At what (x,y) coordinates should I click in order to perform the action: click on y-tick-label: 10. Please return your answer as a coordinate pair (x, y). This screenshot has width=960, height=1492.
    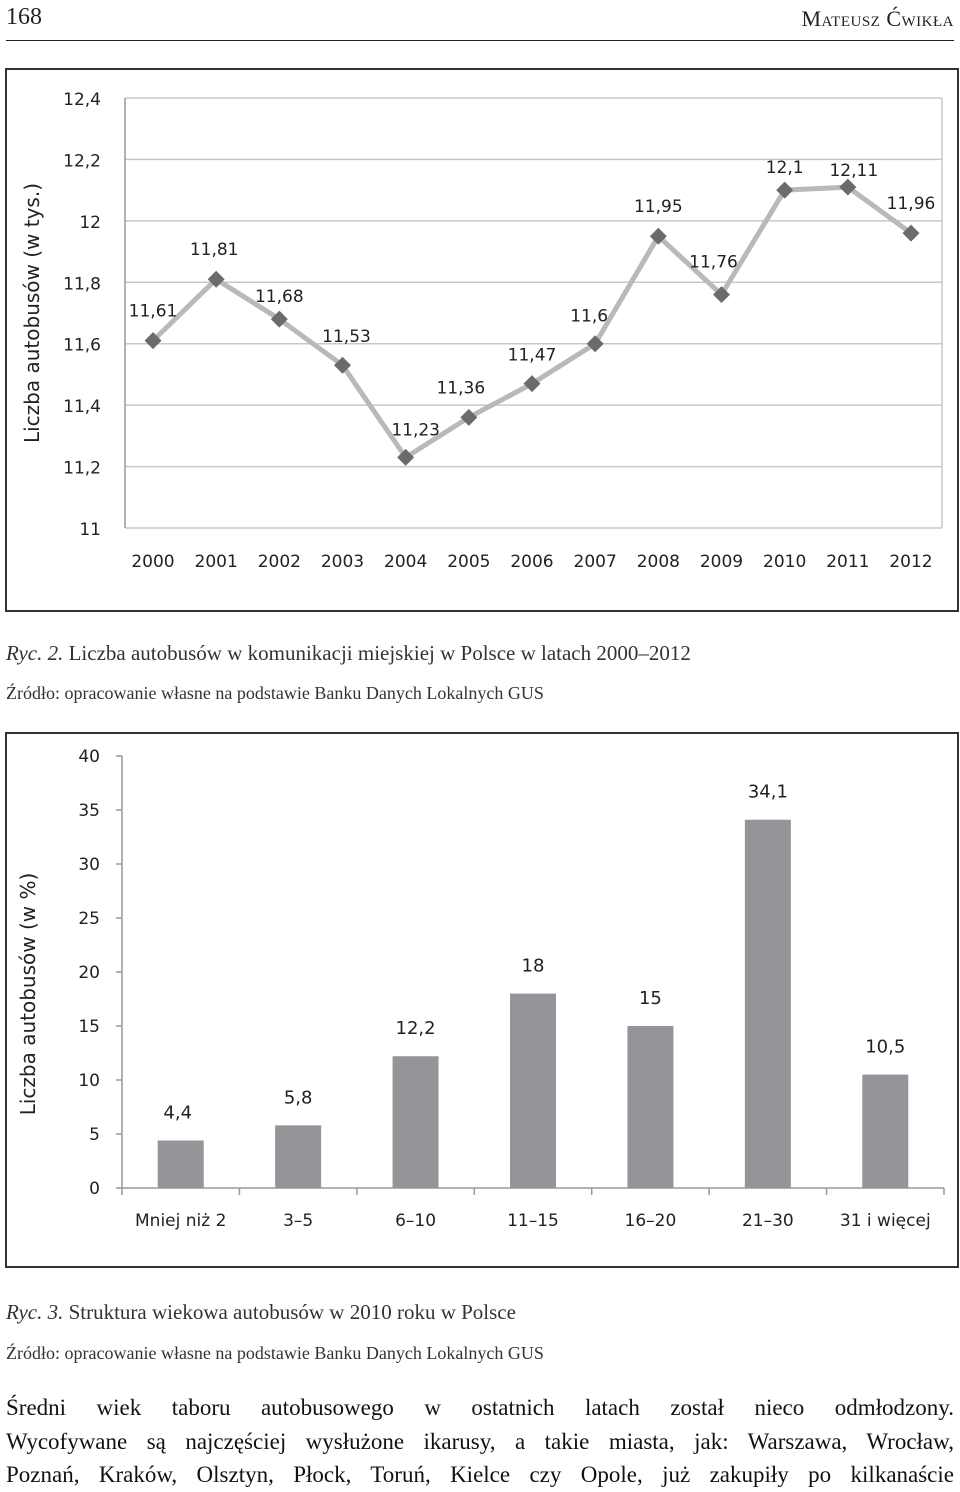
    Looking at the image, I should click on (89, 1081).